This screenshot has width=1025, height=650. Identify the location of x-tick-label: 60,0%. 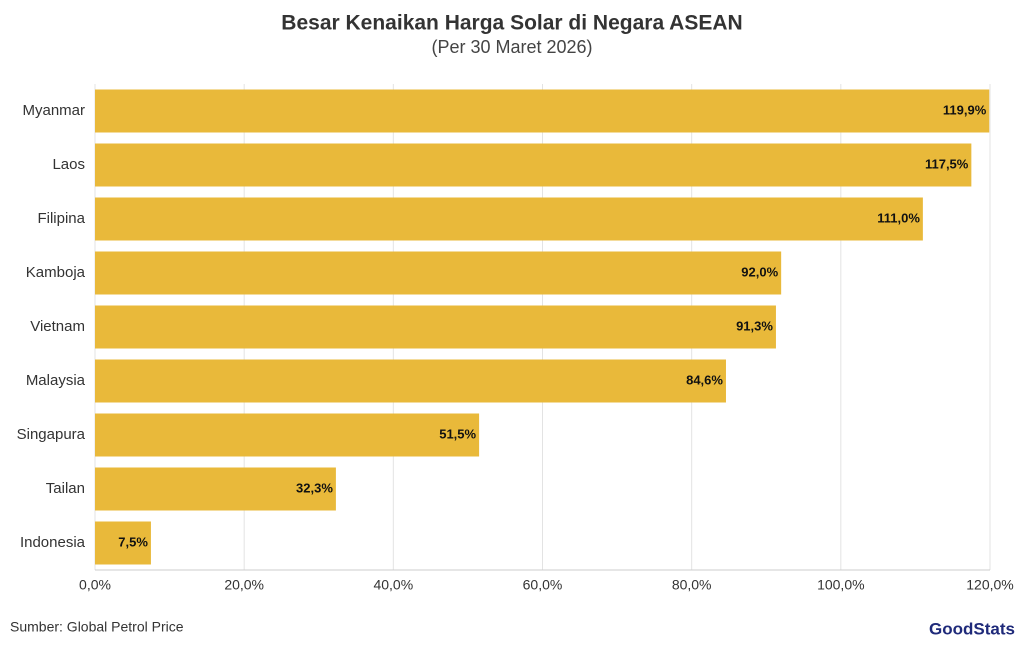
(543, 585).